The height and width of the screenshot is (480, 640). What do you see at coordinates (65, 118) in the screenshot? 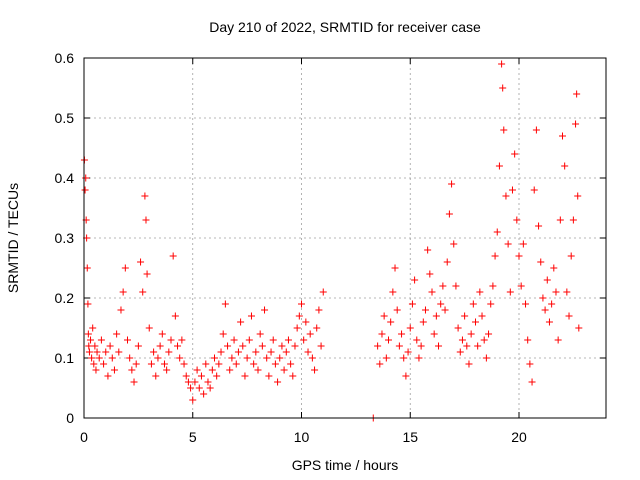
I see `y-tick-label: 0.5` at bounding box center [65, 118].